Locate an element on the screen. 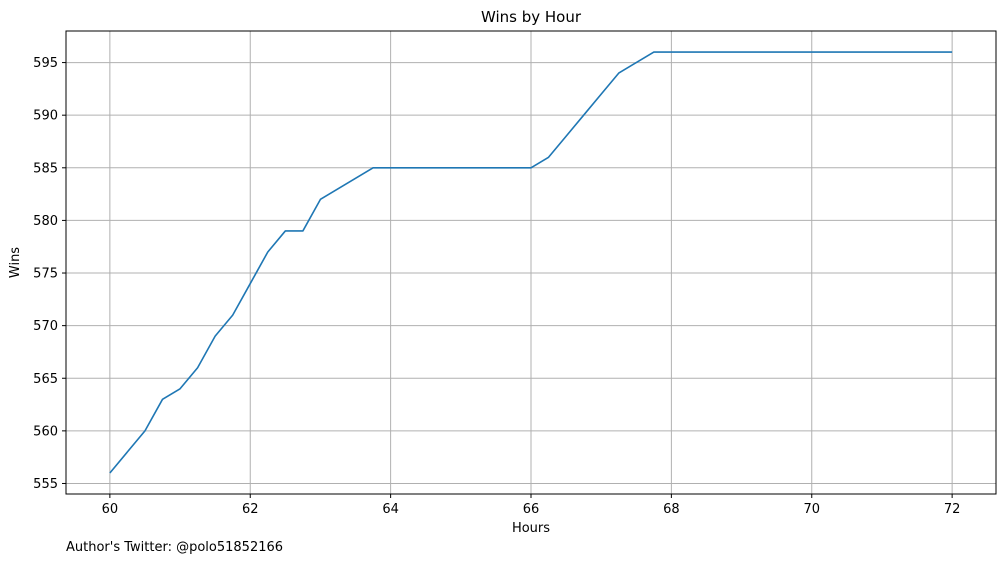  y-tick-label: 570 is located at coordinates (45, 326).